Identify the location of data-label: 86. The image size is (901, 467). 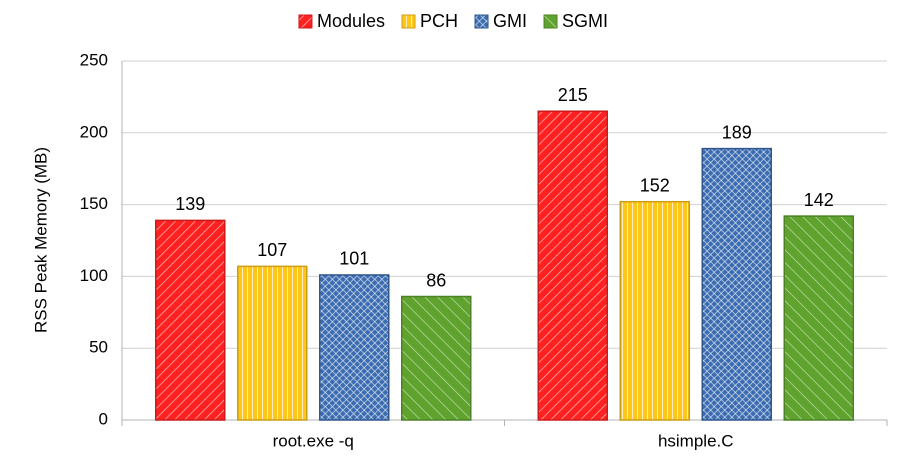
(436, 280).